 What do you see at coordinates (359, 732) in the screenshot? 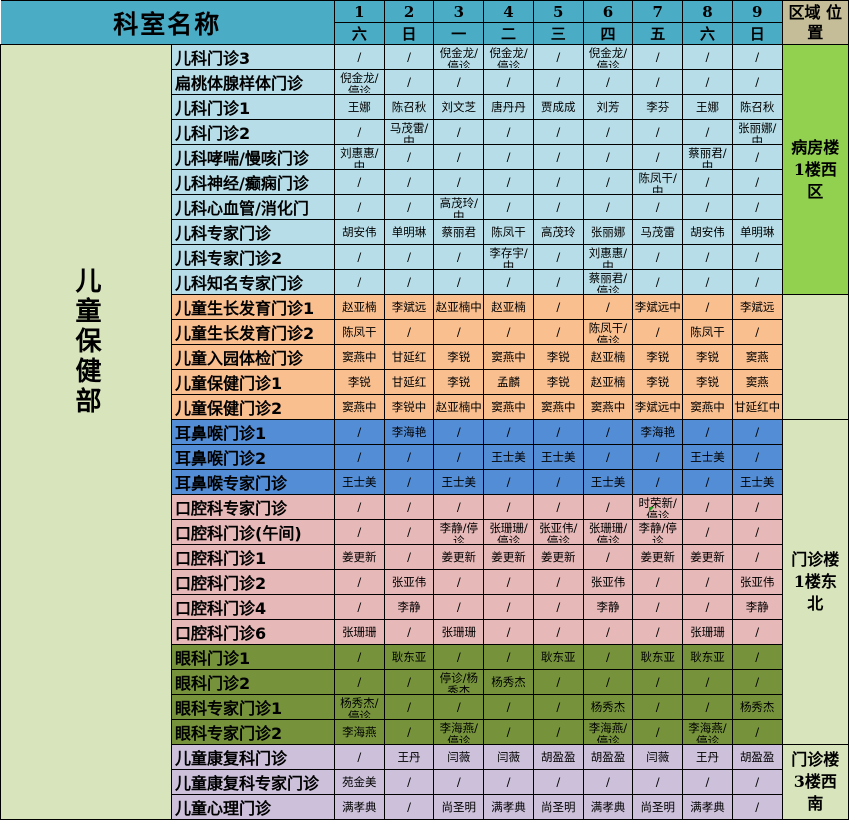
I see `schedule-cell: 李海燕` at bounding box center [359, 732].